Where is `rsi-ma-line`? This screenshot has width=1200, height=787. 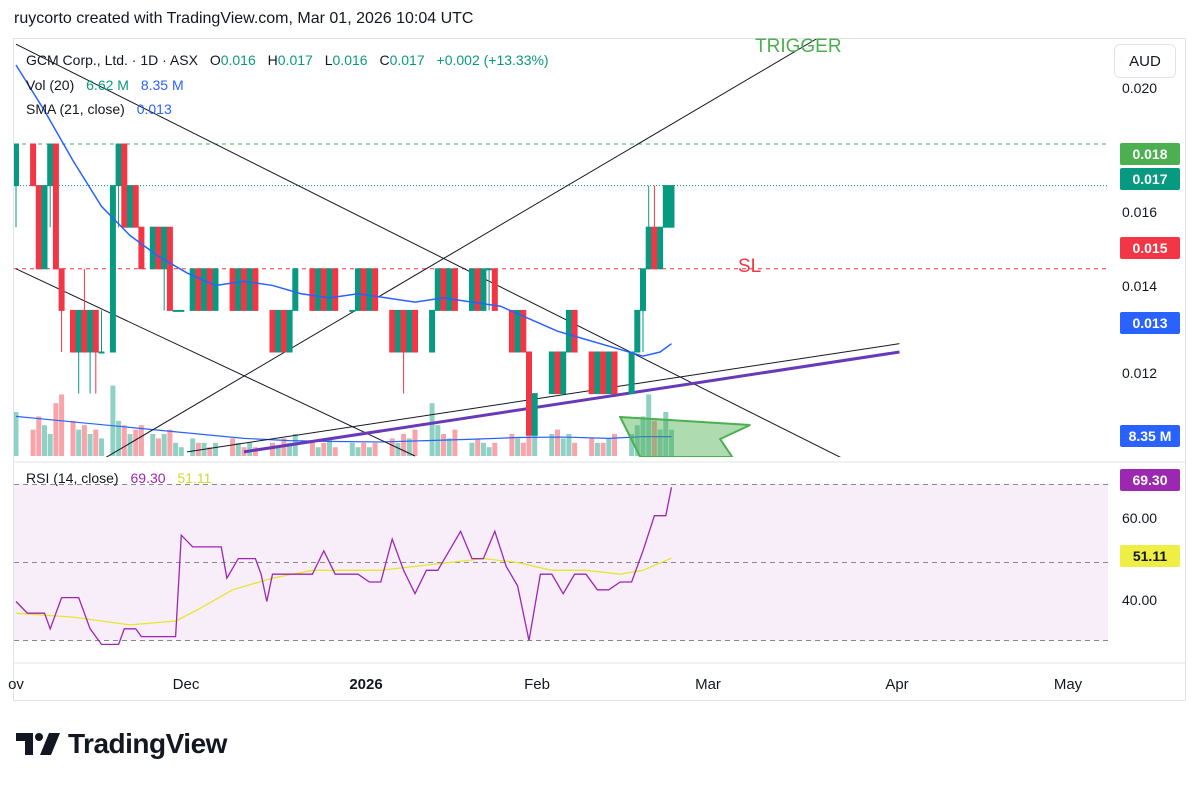 rsi-ma-line is located at coordinates (343, 591).